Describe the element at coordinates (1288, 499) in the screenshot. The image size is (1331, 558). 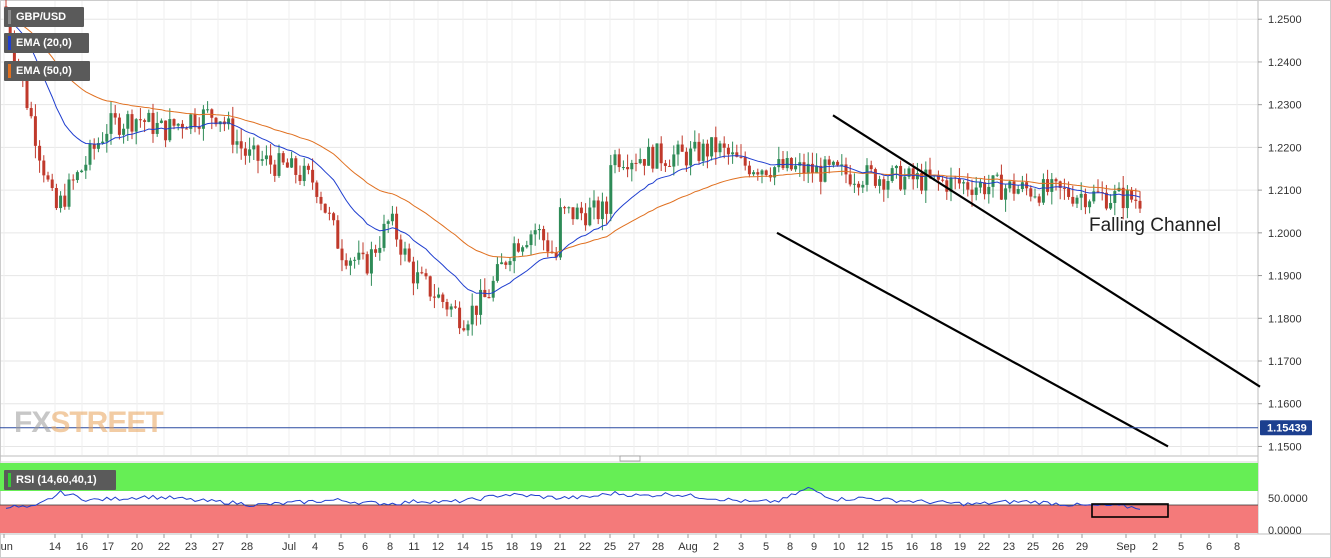
I see `rsi-tick-label: 50.0000` at that location.